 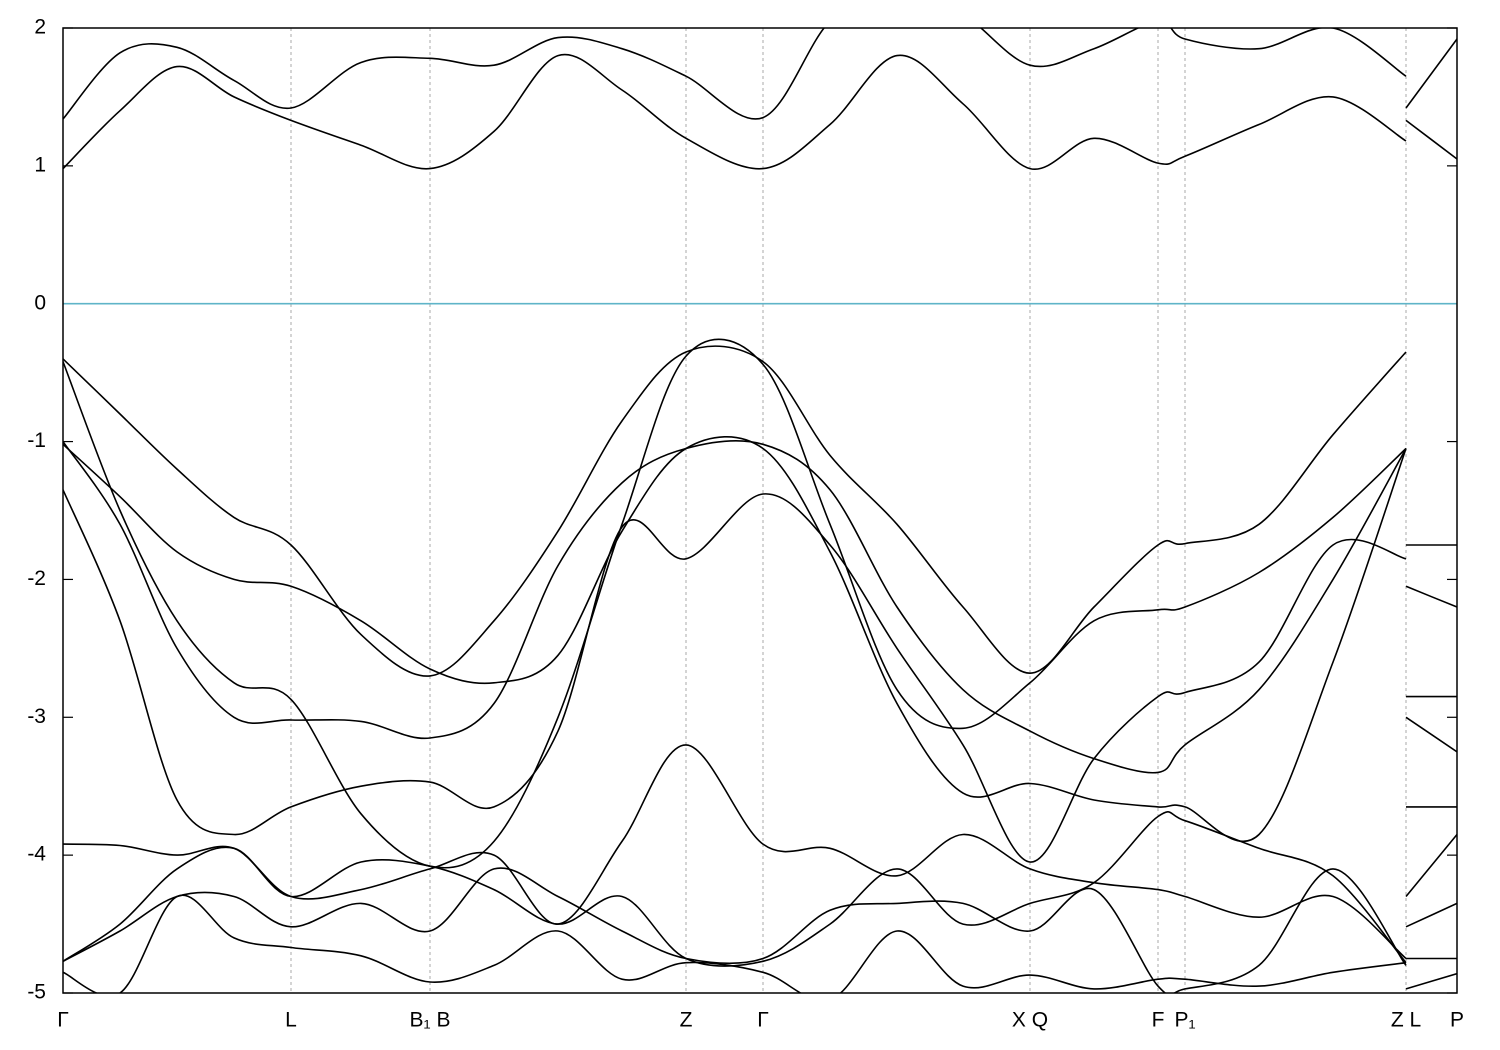 I want to click on x-tick-label: P, so click(x=1457, y=1020).